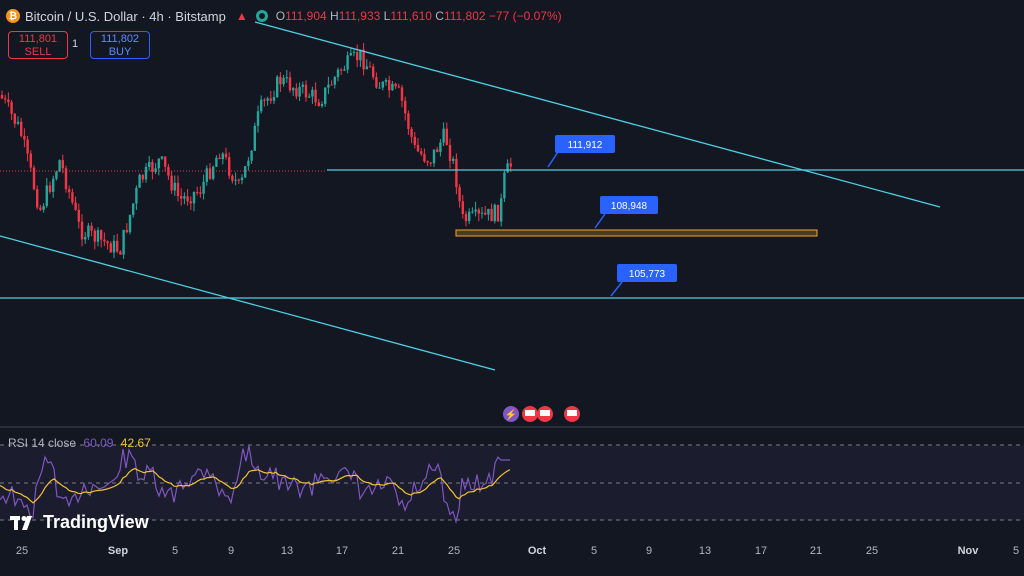 This screenshot has width=1024, height=576. What do you see at coordinates (261, 16) in the screenshot?
I see `market-status-icon` at bounding box center [261, 16].